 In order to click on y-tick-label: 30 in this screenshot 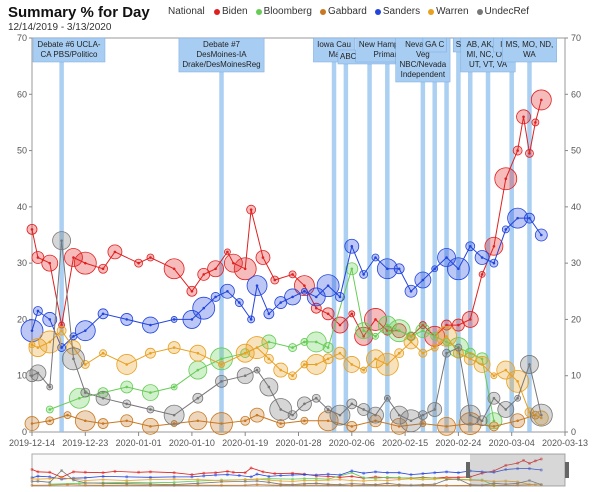, I will do `click(576, 263)`.